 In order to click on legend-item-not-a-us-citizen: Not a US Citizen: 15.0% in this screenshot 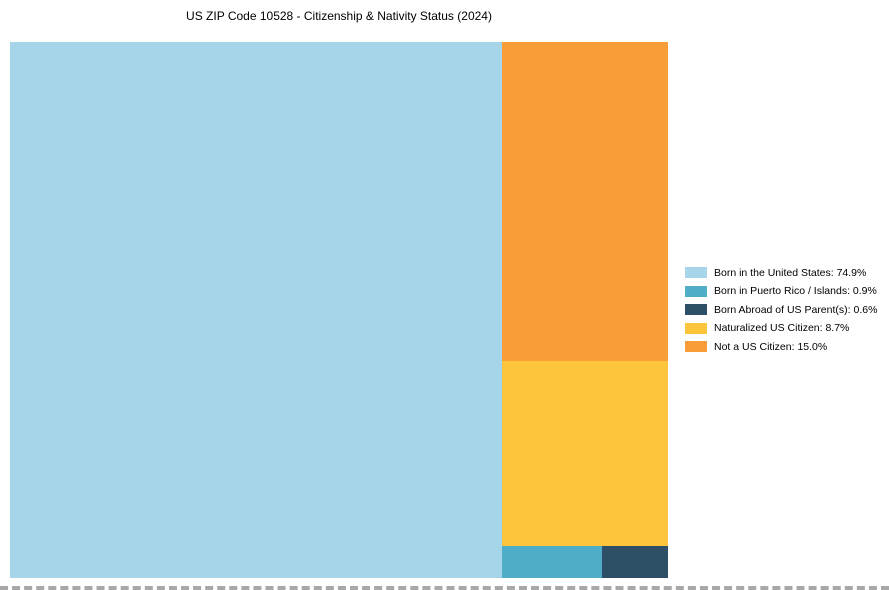, I will do `click(781, 347)`.